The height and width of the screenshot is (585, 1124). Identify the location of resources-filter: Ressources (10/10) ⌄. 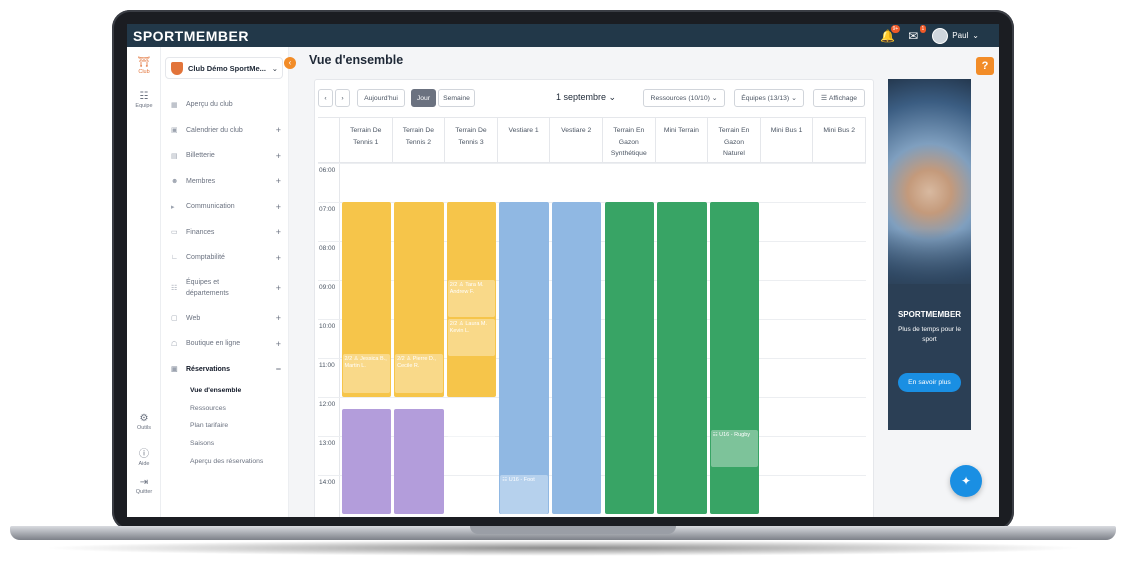
(684, 98).